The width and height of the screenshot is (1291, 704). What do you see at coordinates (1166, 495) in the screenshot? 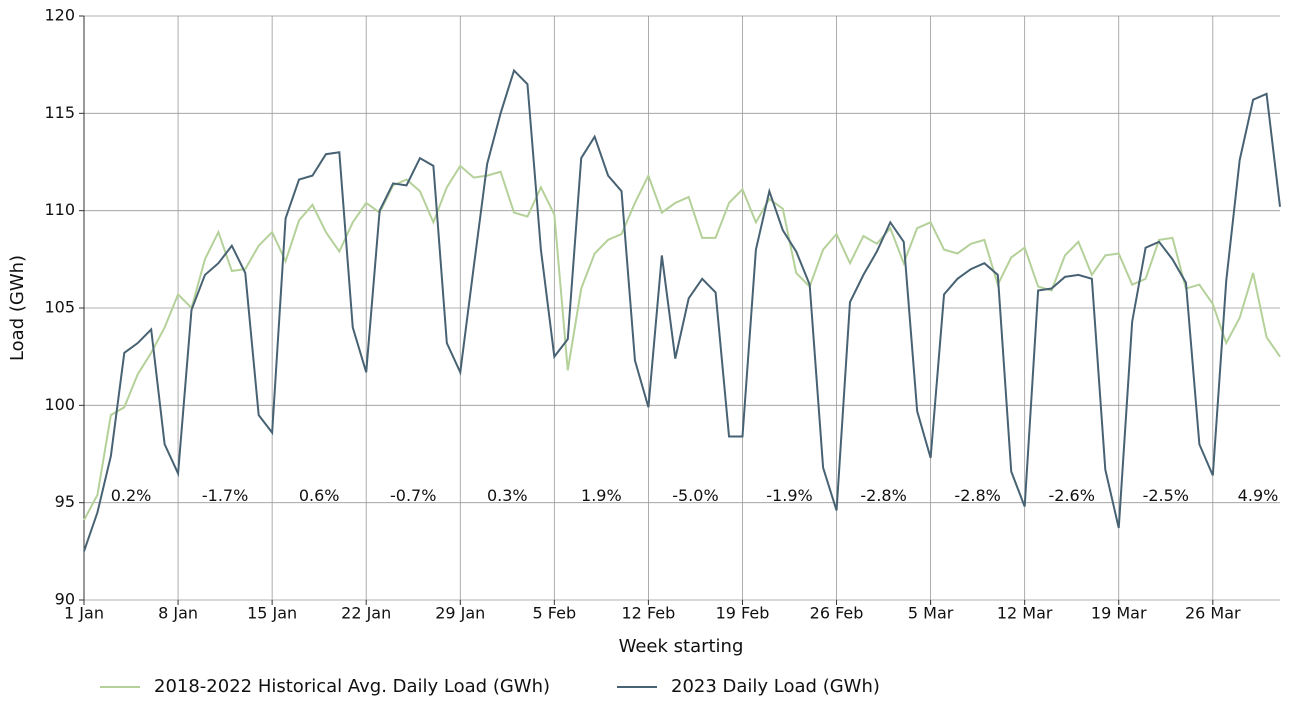
I see `weekly-change-label: -2.5%` at bounding box center [1166, 495].